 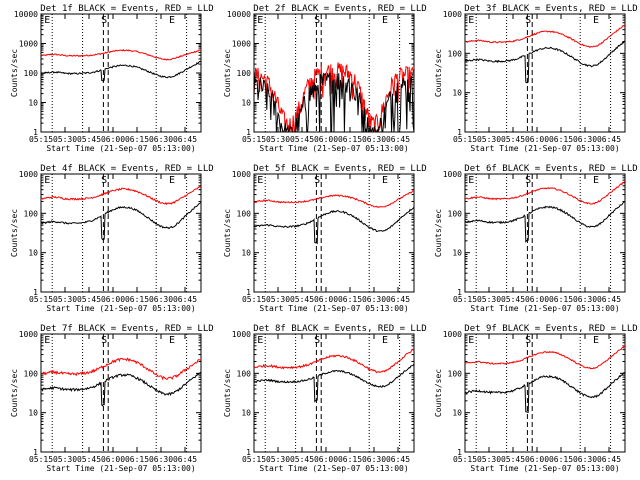 I want to click on y-tick-label: 10000, so click(x=26, y=14).